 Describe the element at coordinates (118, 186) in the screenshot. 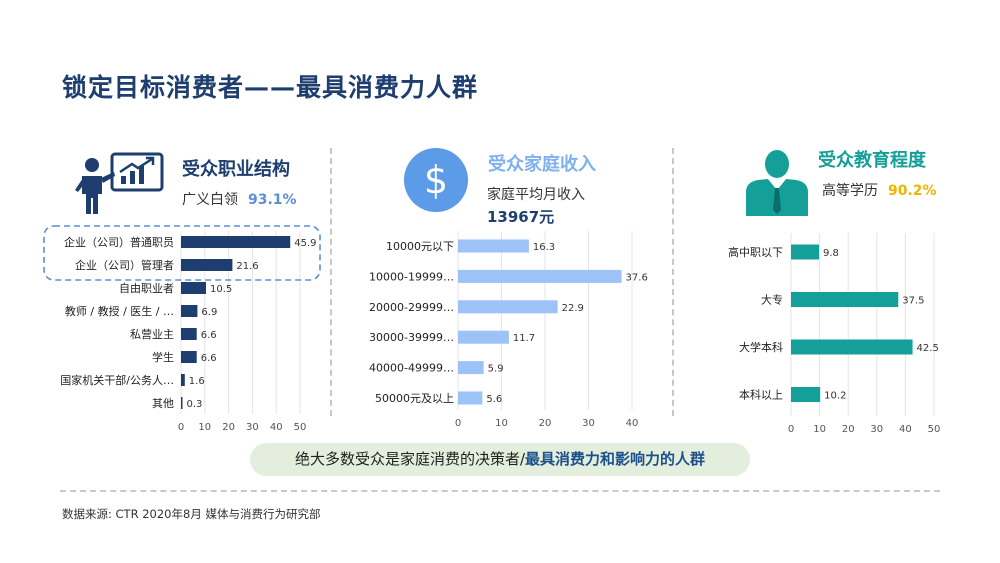

I see `presenter-chart-icon` at that location.